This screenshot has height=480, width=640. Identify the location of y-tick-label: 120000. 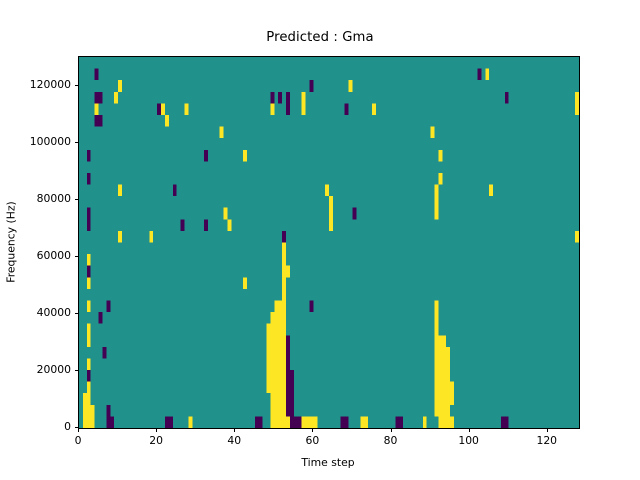
(50, 84).